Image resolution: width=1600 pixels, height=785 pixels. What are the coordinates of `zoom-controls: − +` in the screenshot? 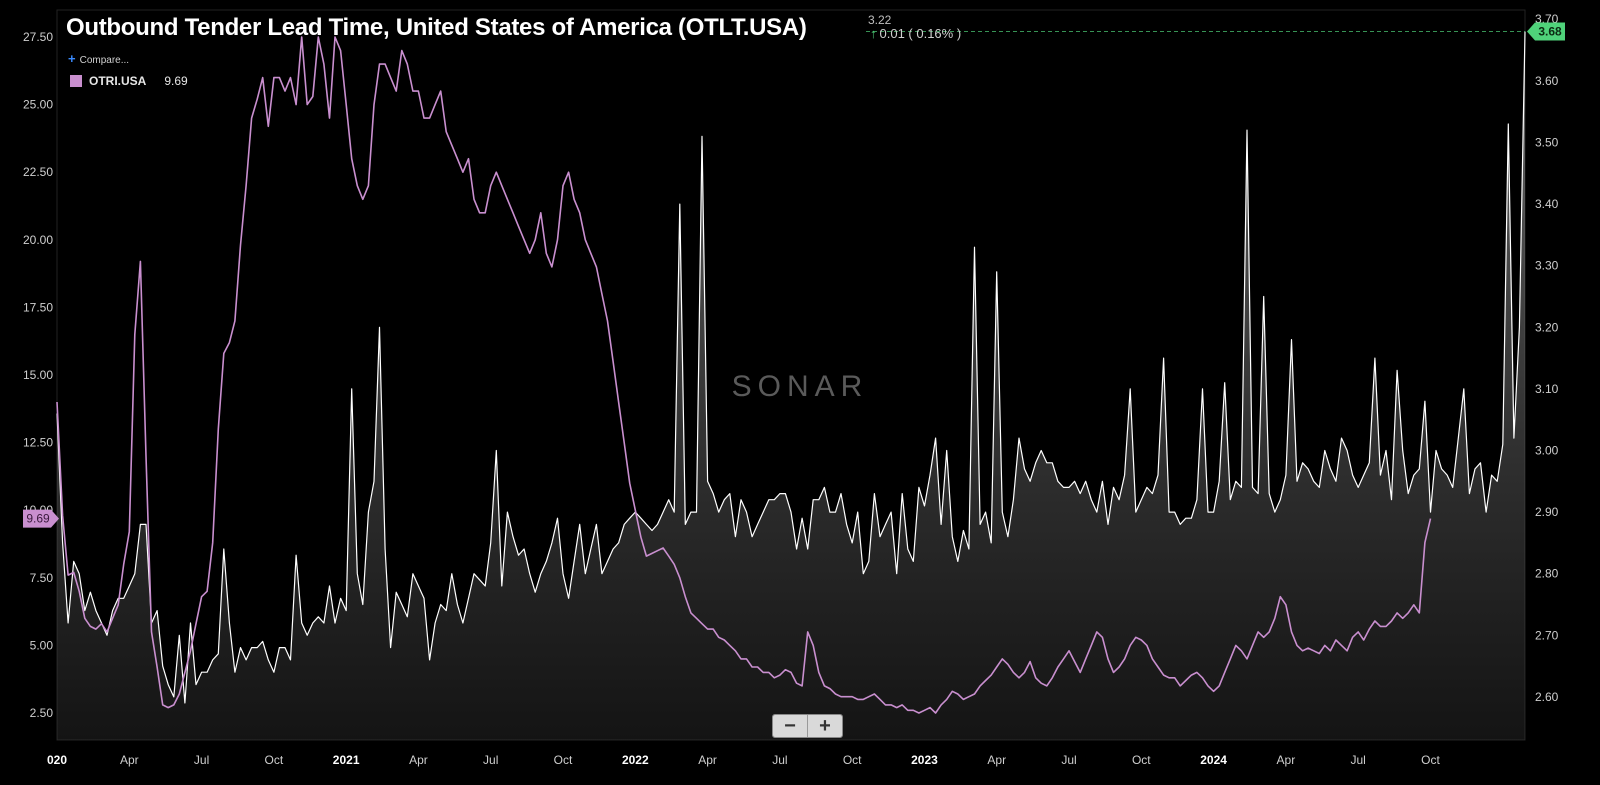 It's located at (807, 726).